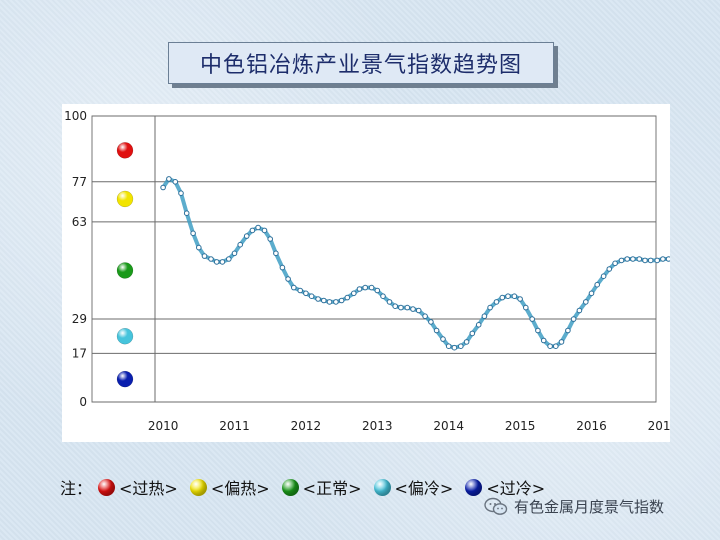 Image resolution: width=720 pixels, height=540 pixels. Describe the element at coordinates (240, 488) in the screenshot. I see `legend-label: <偏热>` at that location.